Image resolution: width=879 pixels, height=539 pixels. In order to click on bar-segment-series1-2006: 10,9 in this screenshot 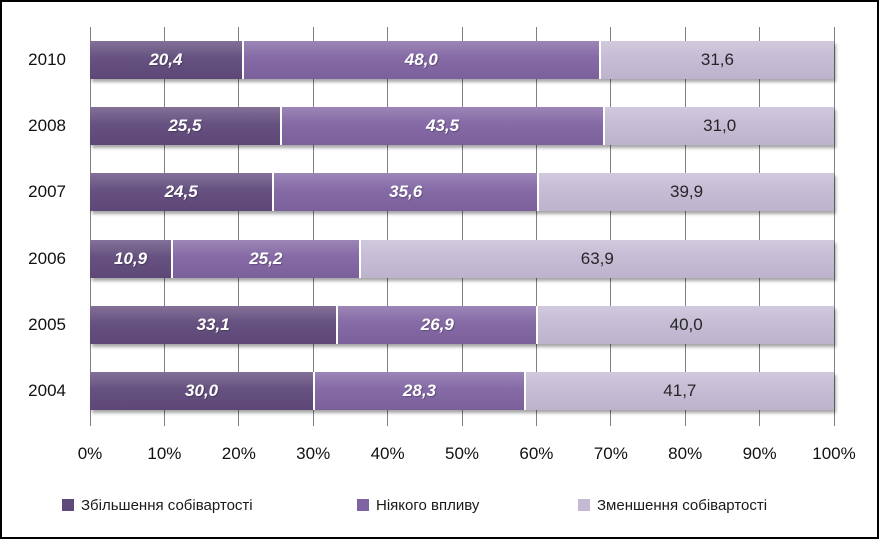, I will do `click(131, 258)`.